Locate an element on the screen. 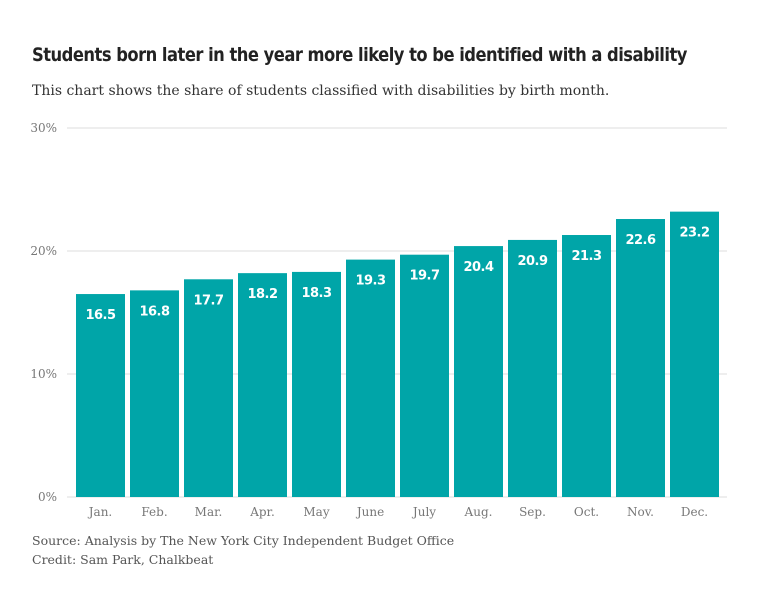 The height and width of the screenshot is (590, 762). x-tick-label-aug: Aug. is located at coordinates (478, 512).